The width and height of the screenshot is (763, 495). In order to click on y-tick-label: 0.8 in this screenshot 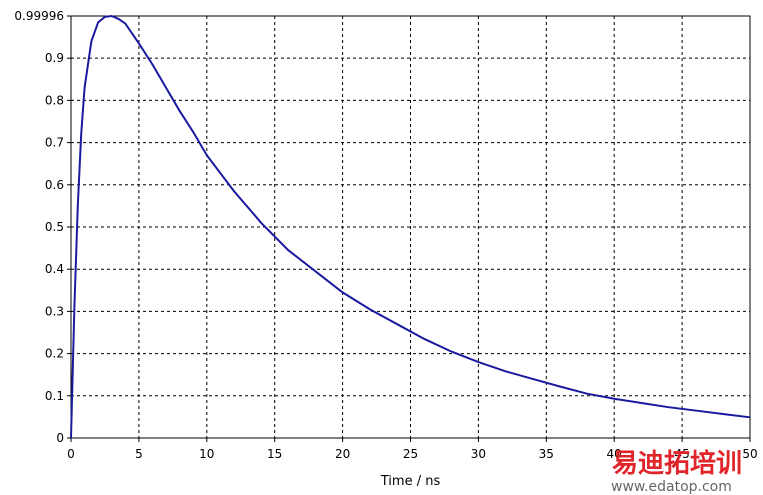, I will do `click(54, 100)`.